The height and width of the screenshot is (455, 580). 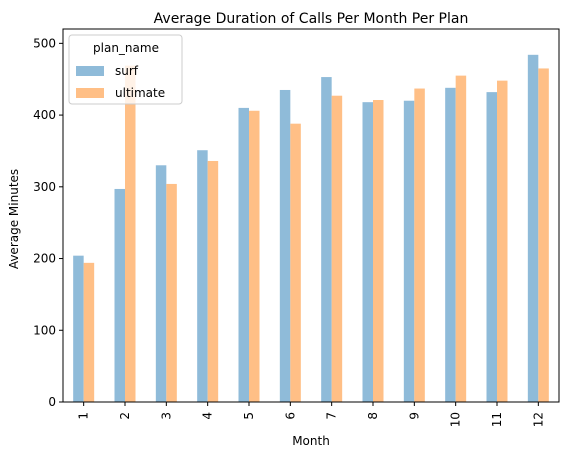 What do you see at coordinates (373, 416) in the screenshot?
I see `x-tick-label: 8` at bounding box center [373, 416].